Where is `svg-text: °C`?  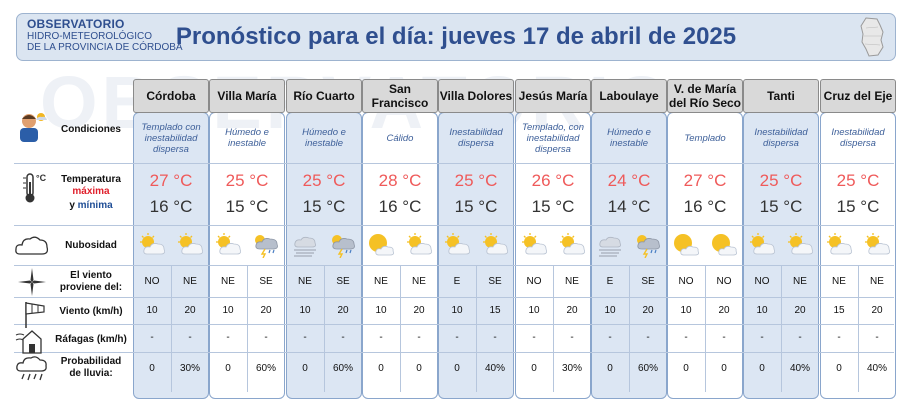 svg-text: °C is located at coordinates (41, 178).